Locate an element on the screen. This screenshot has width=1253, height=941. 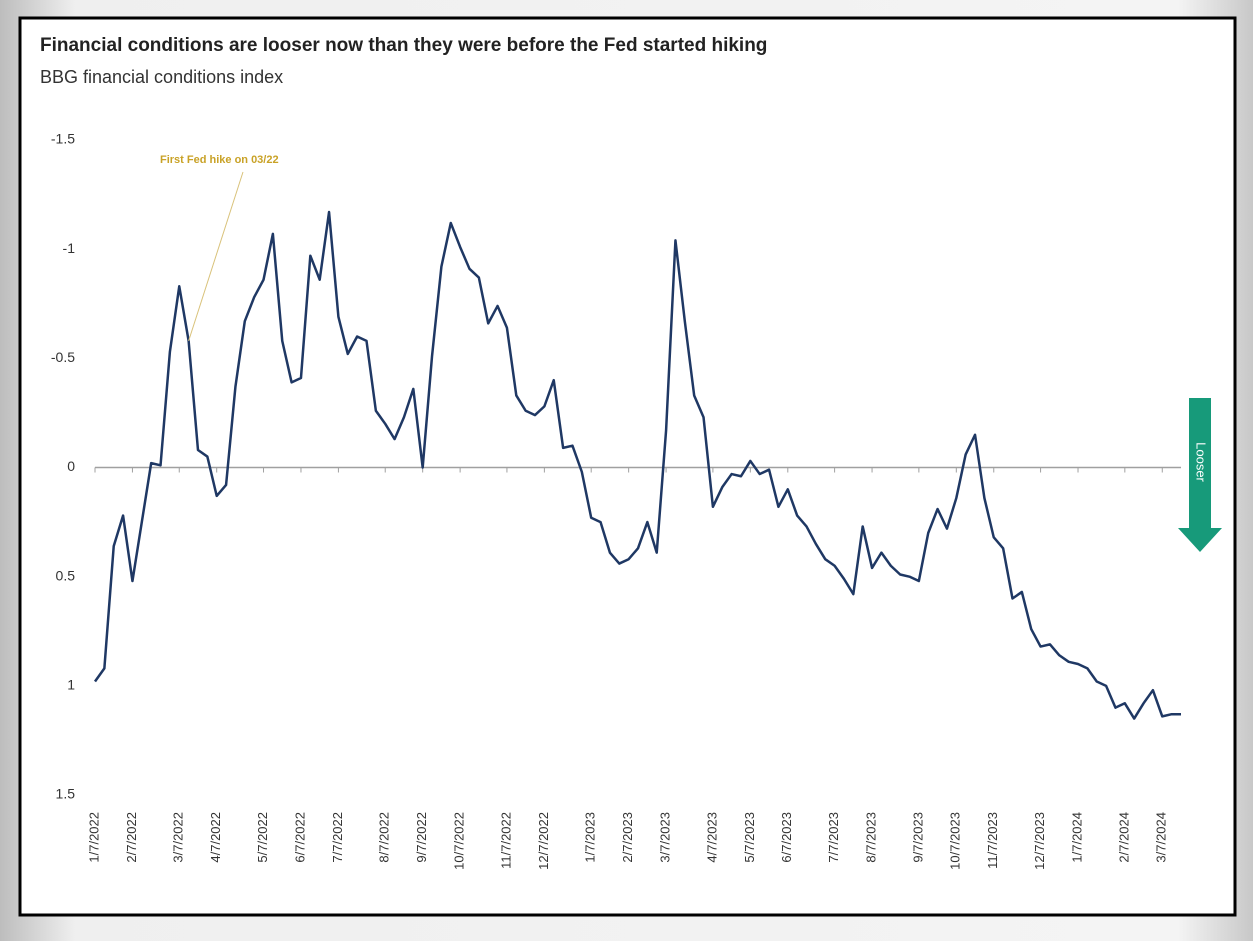
x-tick-label: 3/7/2024 is located at coordinates (1161, 837).